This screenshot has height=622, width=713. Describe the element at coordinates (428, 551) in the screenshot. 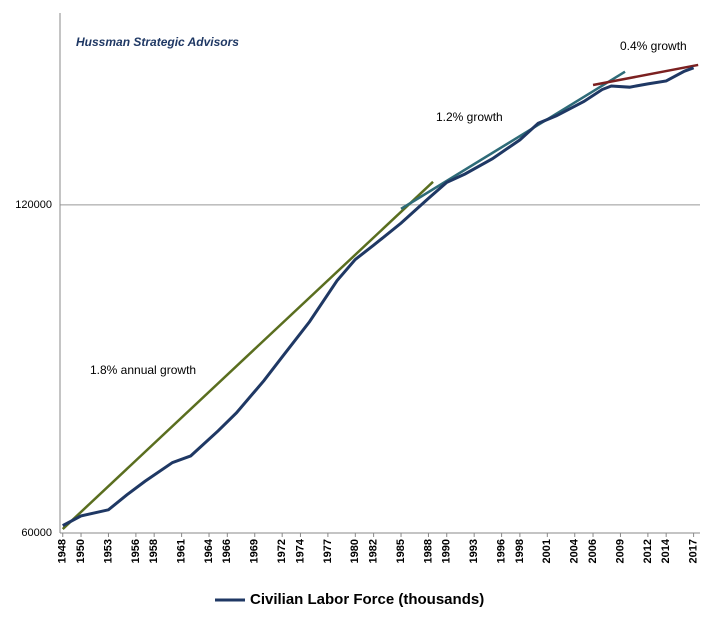

I see `x-tick-label: 1988` at that location.